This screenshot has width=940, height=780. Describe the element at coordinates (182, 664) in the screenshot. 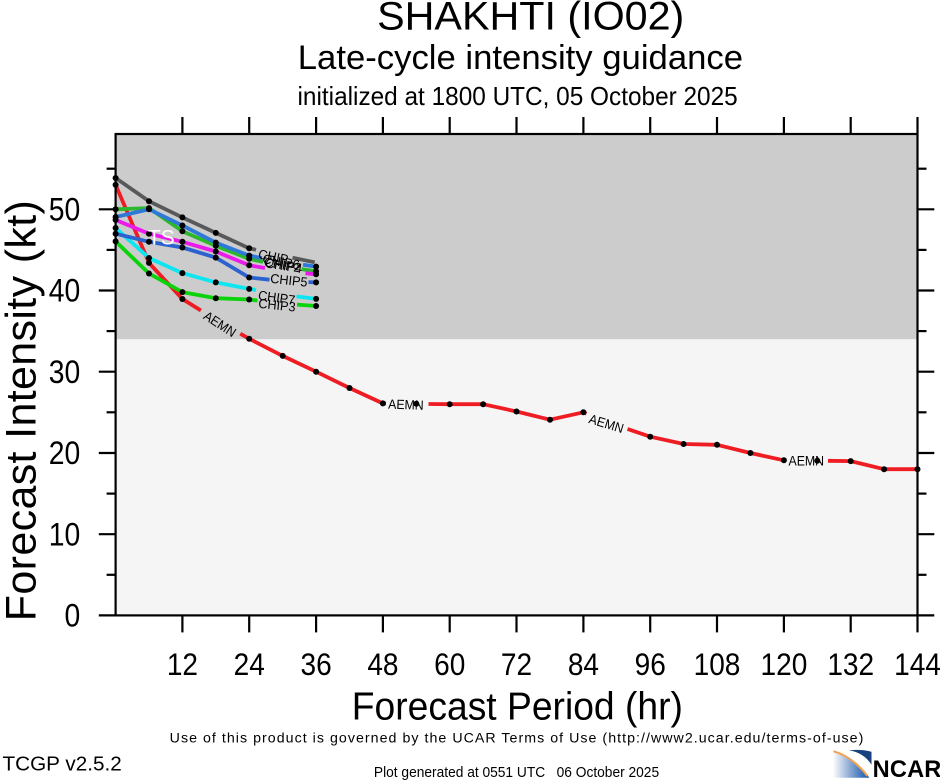

I see `svg-text: 12` at that location.